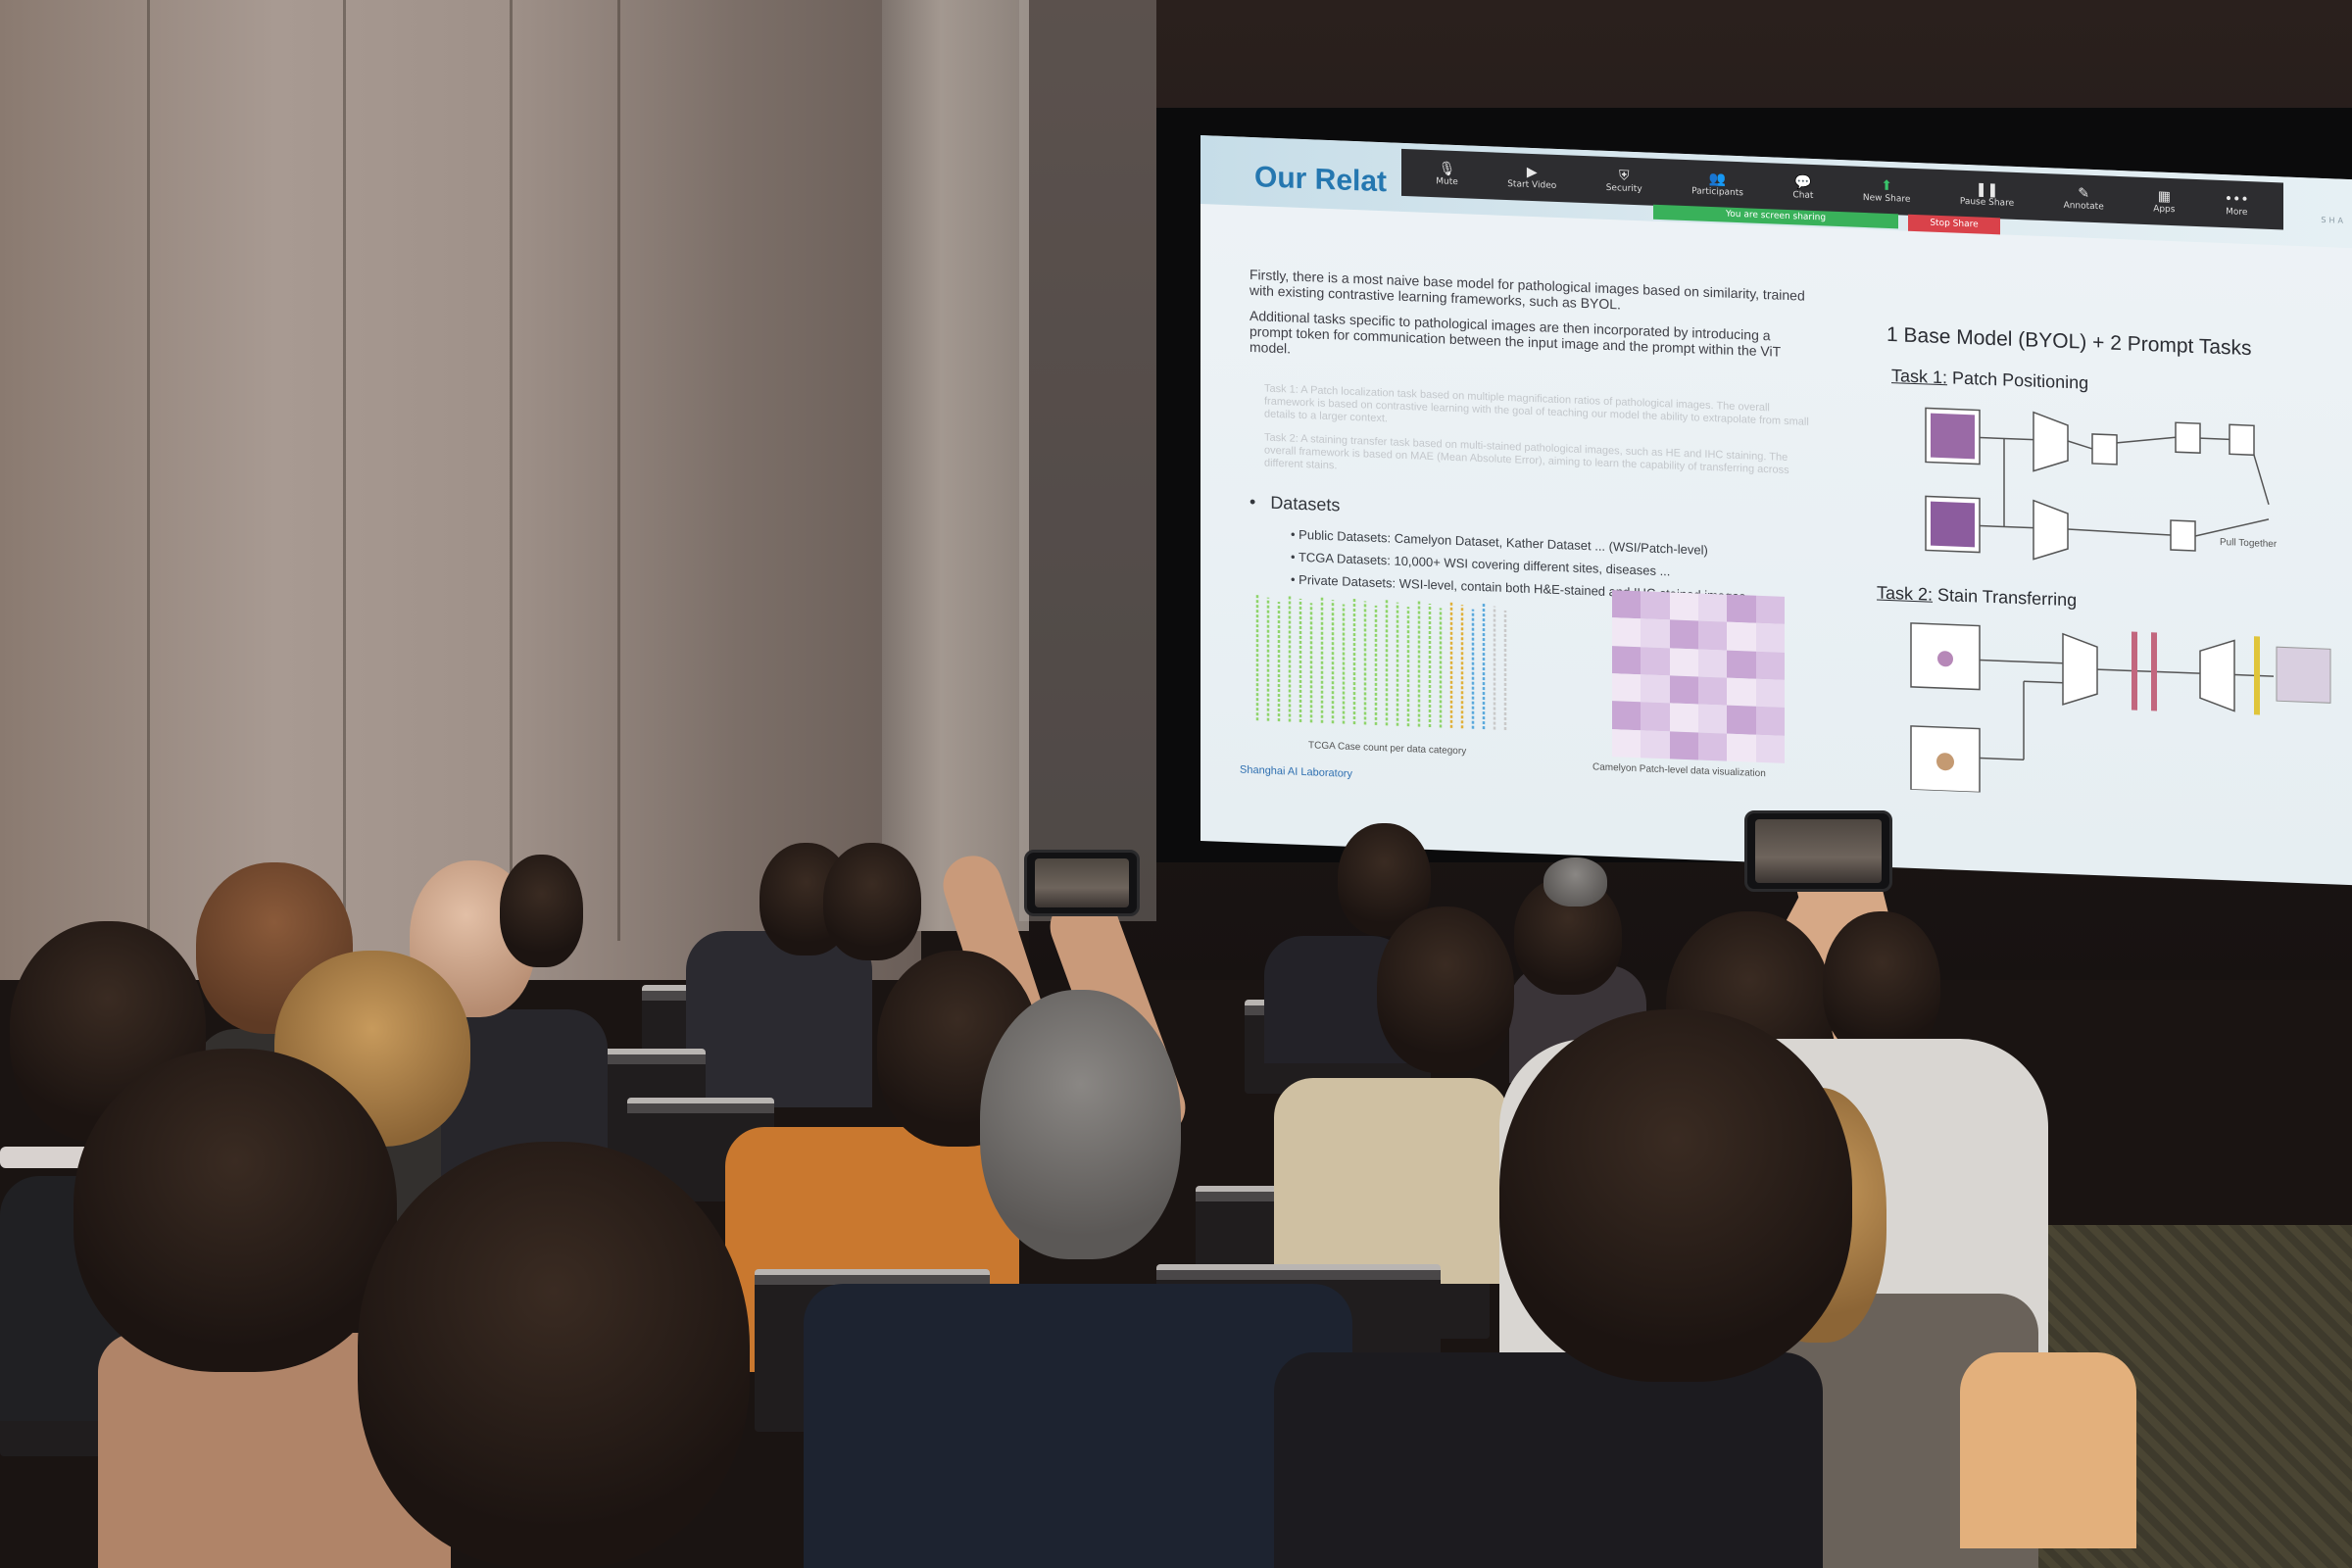  What do you see at coordinates (1532, 172) in the screenshot?
I see `video-camera-icon: ▶` at bounding box center [1532, 172].